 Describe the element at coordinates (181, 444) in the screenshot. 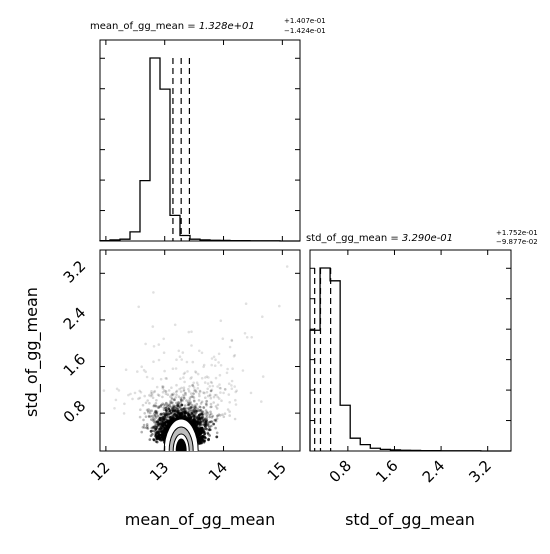

I see `density-contour` at that location.